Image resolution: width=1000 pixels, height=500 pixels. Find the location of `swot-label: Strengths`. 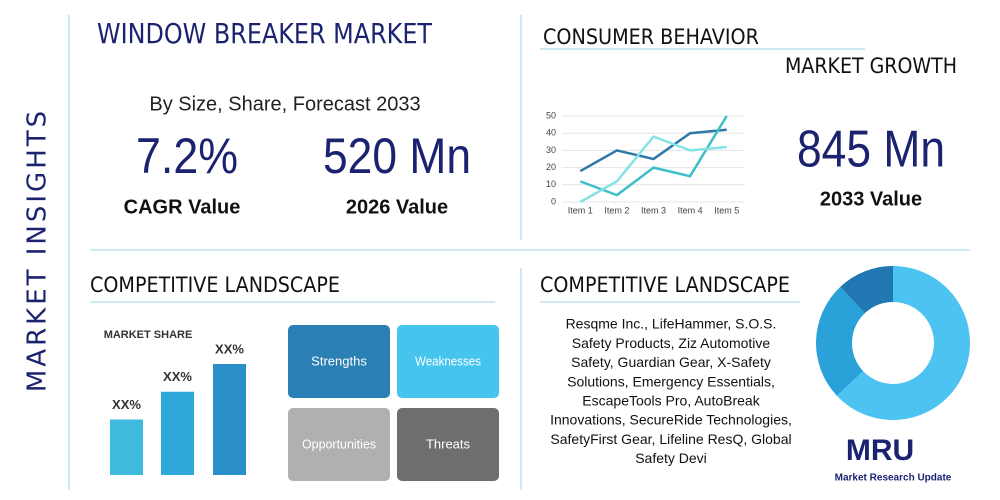

swot-label: Strengths is located at coordinates (339, 360).